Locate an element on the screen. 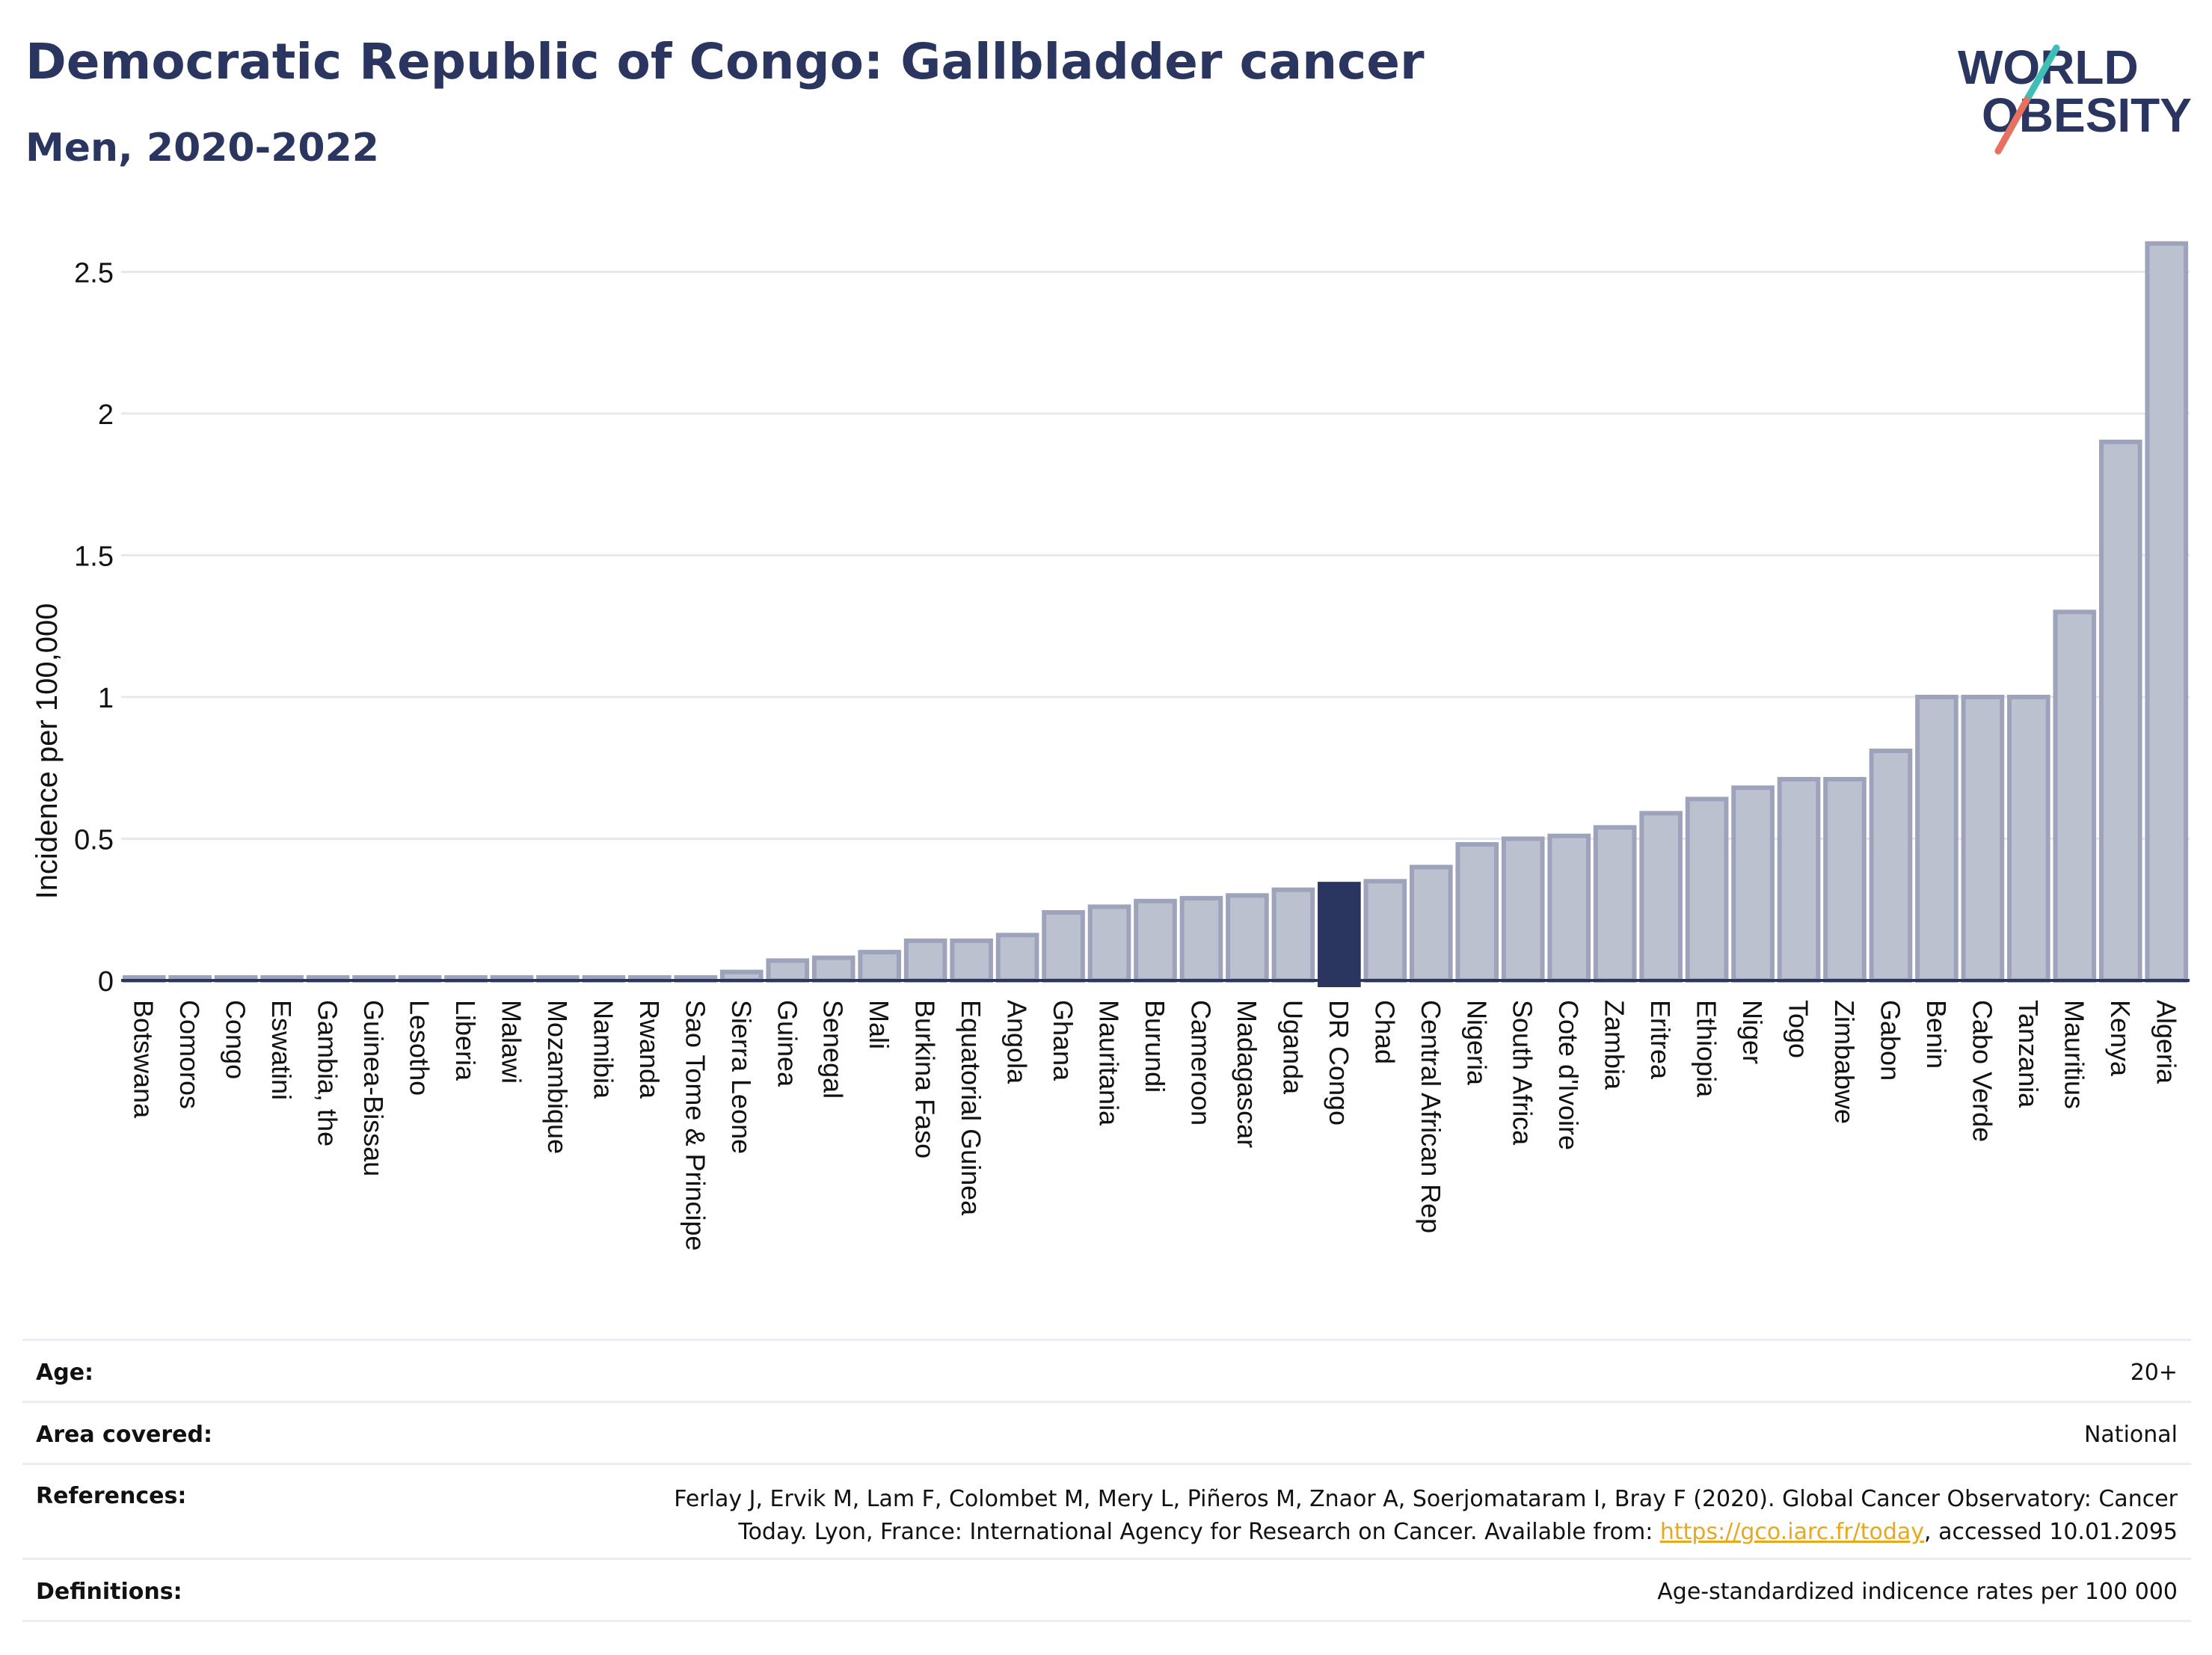  x-tick-label: Guinea is located at coordinates (787, 1043).